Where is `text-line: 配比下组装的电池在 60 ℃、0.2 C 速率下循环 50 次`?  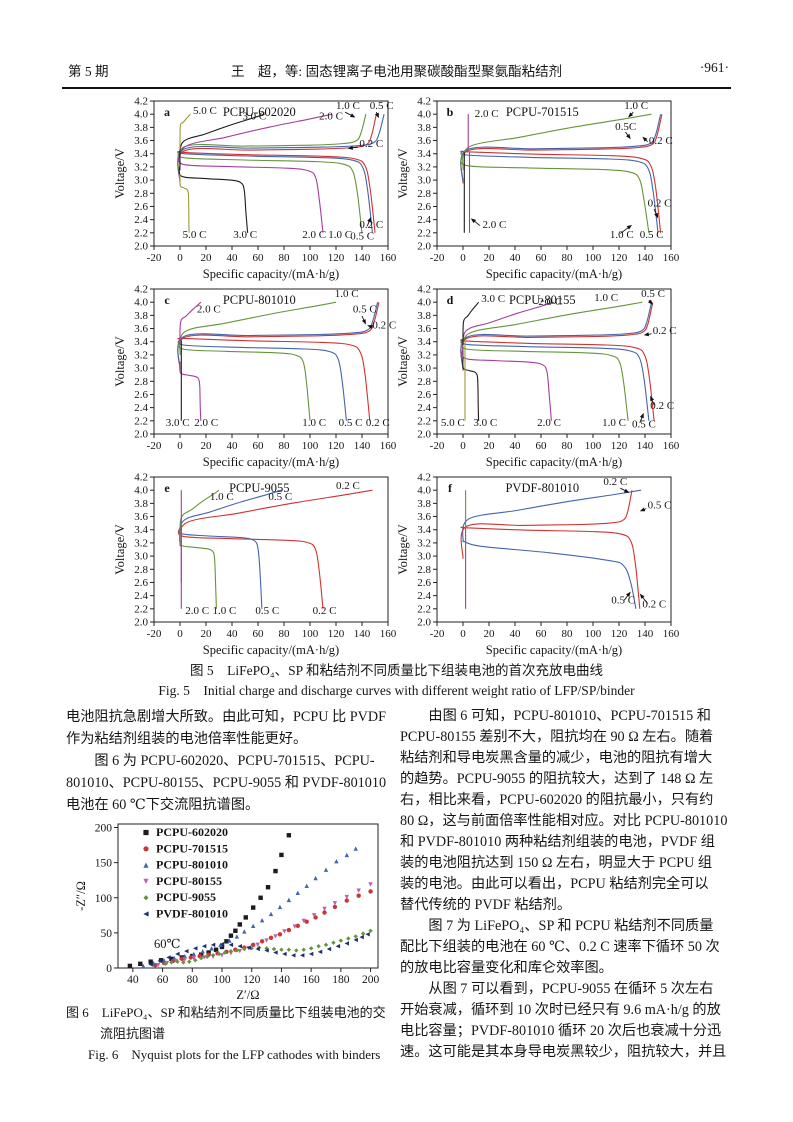
text-line: 配比下组装的电池在 60 ℃、0.2 C 速率下循环 50 次 is located at coordinates (560, 947).